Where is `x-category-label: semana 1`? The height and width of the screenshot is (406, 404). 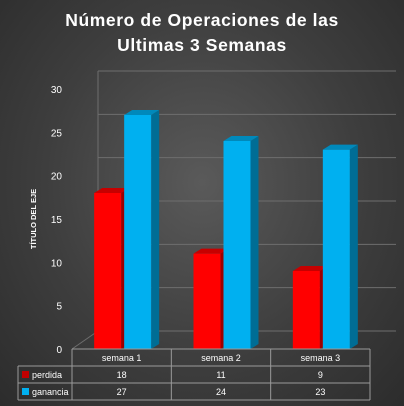 x-category-label: semana 1 is located at coordinates (122, 358).